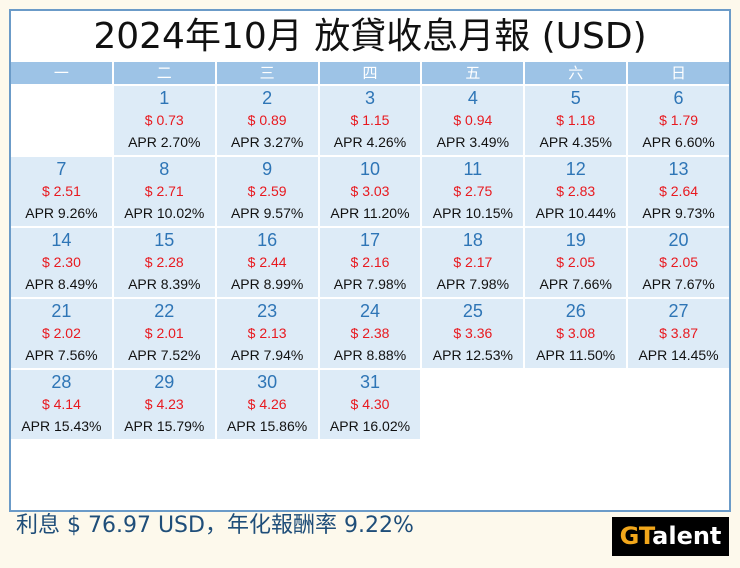  What do you see at coordinates (472, 240) in the screenshot?
I see `day-number: 18` at bounding box center [472, 240].